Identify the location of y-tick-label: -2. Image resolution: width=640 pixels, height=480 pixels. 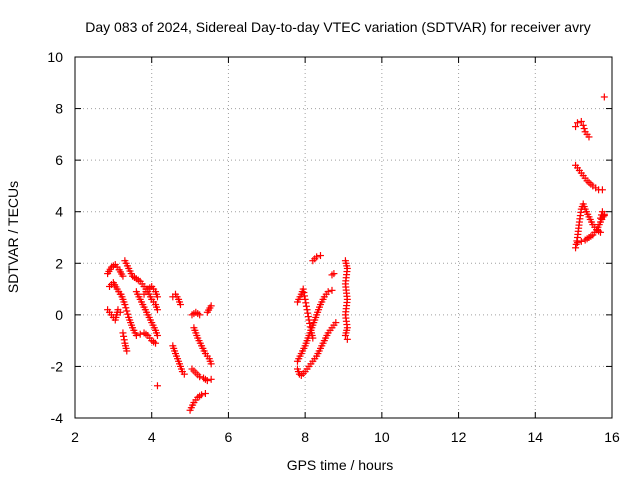
(57, 366).